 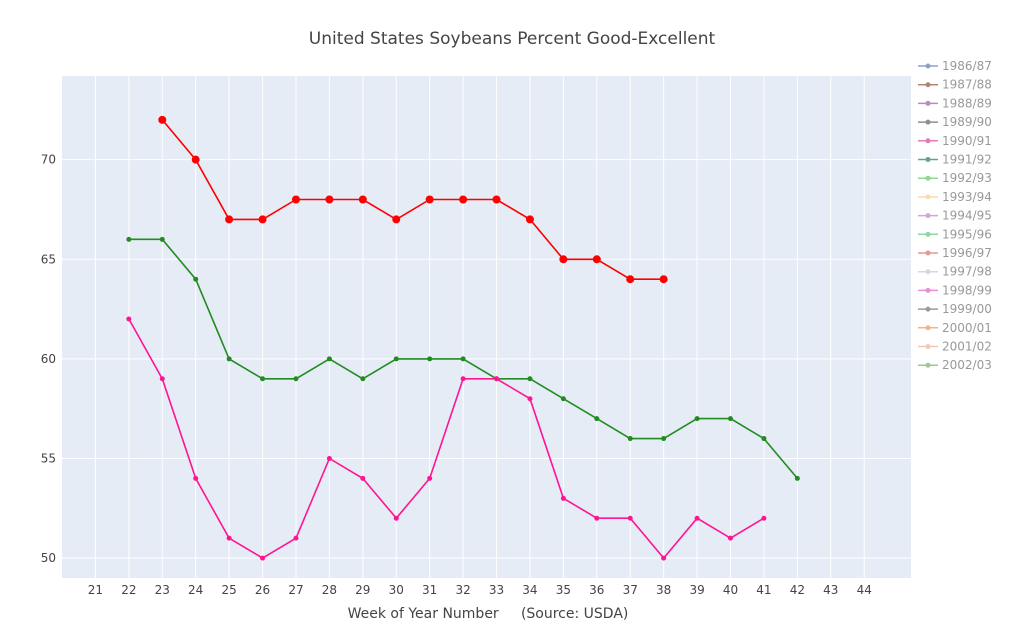 I want to click on legend-label: 1996/97, so click(x=967, y=253).